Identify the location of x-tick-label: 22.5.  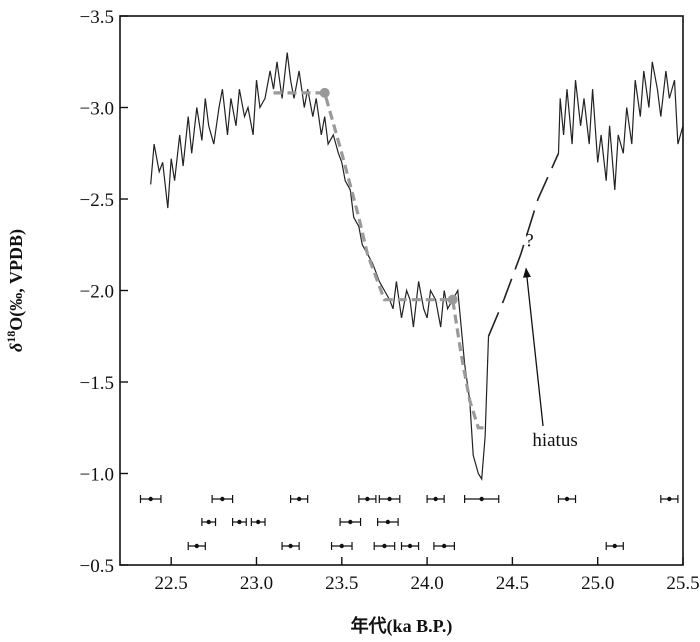
(171, 583).